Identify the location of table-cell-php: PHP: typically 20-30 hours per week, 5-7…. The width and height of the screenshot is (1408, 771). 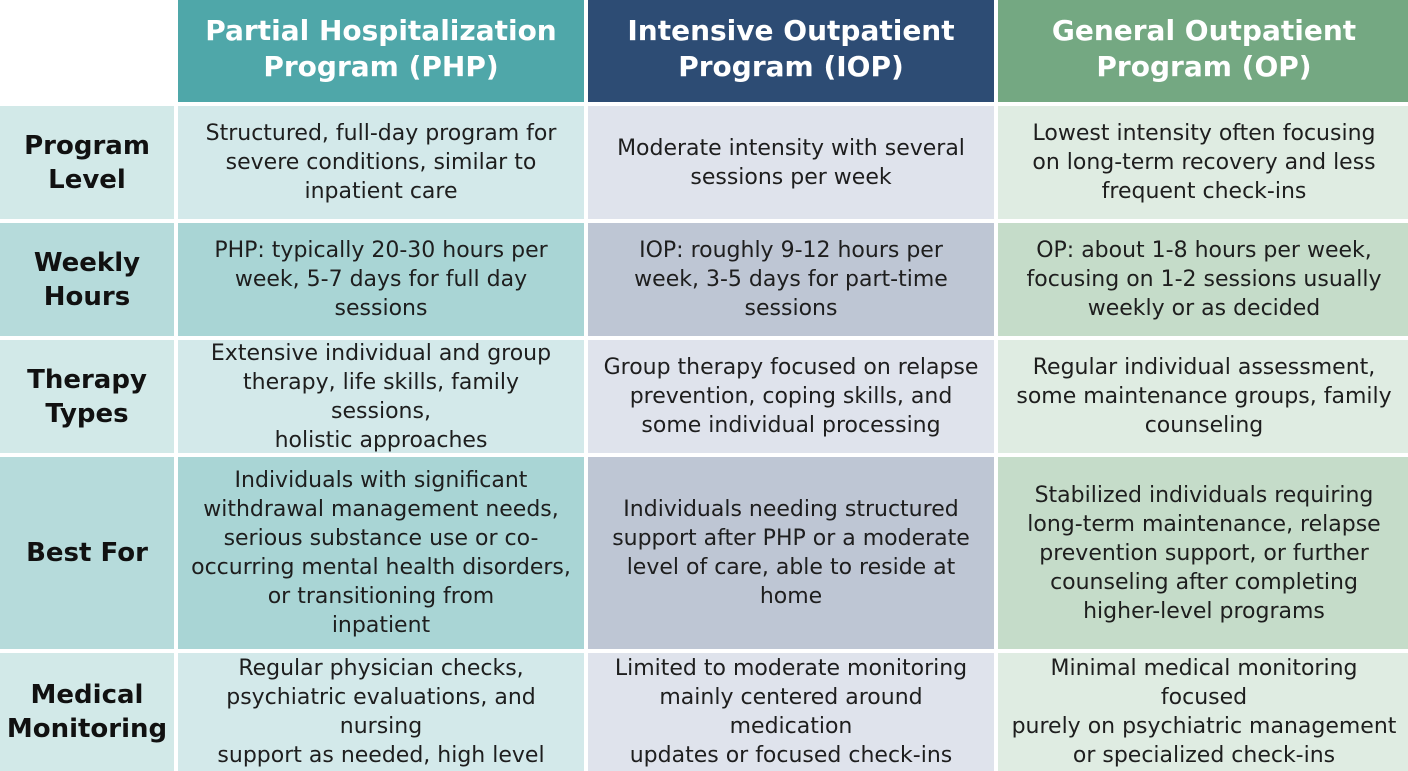
(381, 279).